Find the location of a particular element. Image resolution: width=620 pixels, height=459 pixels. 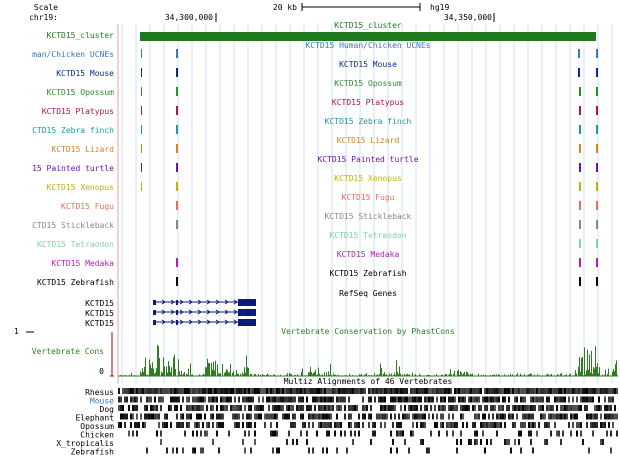

refseq-genes-track: RefSeq Genes KCTD15 KCTD15 KCTD15 is located at coordinates (241, 308).